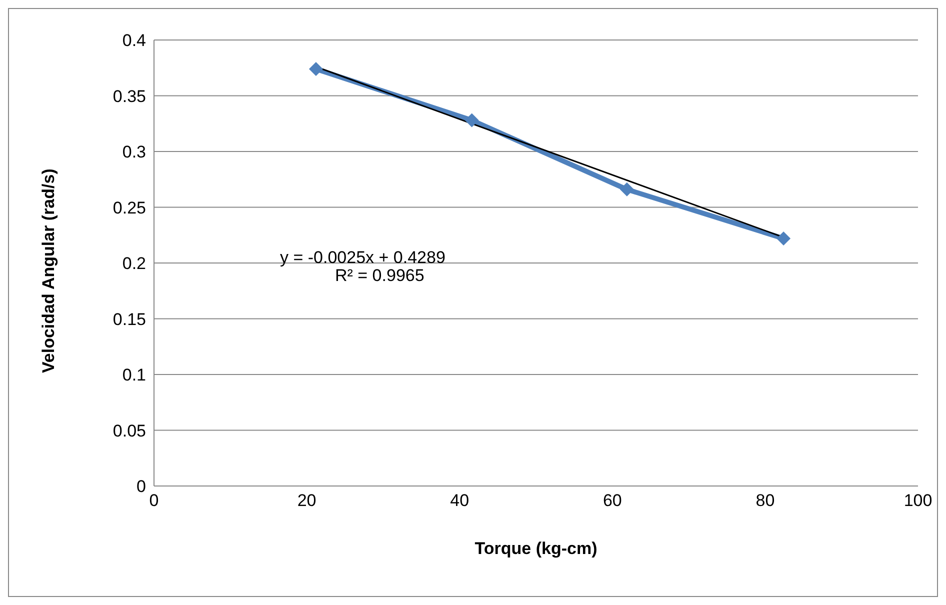 The image size is (946, 605). I want to click on x-axis-title: Torque (kg-cm), so click(536, 548).